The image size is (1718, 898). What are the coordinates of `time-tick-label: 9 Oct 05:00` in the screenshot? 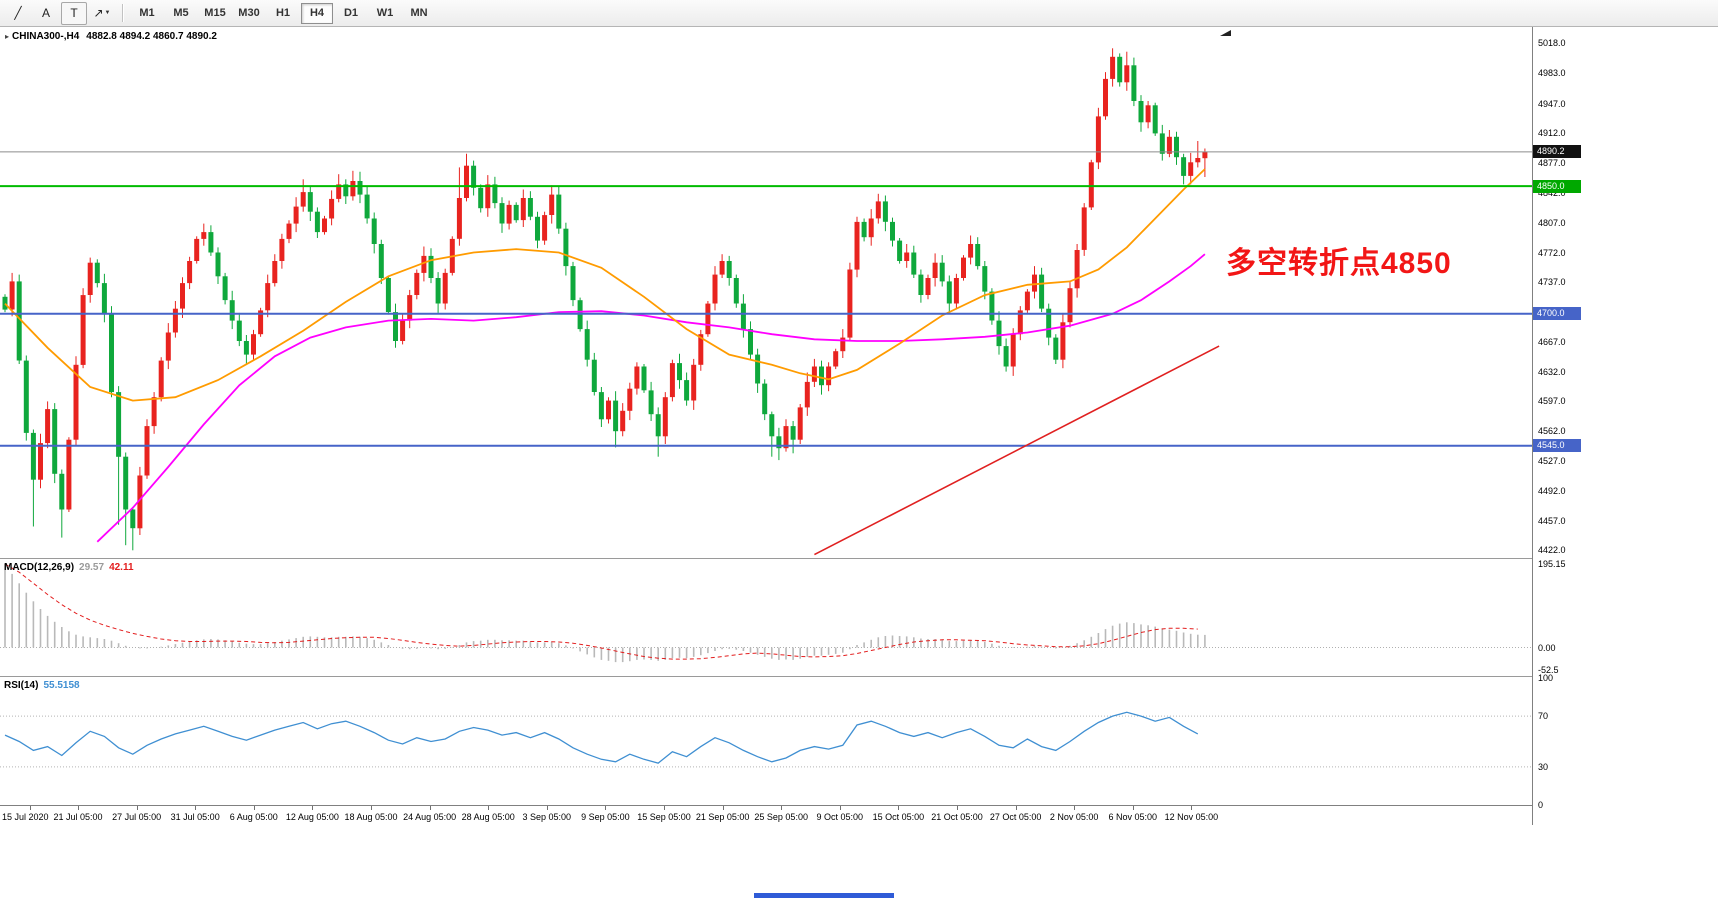 It's located at (840, 817).